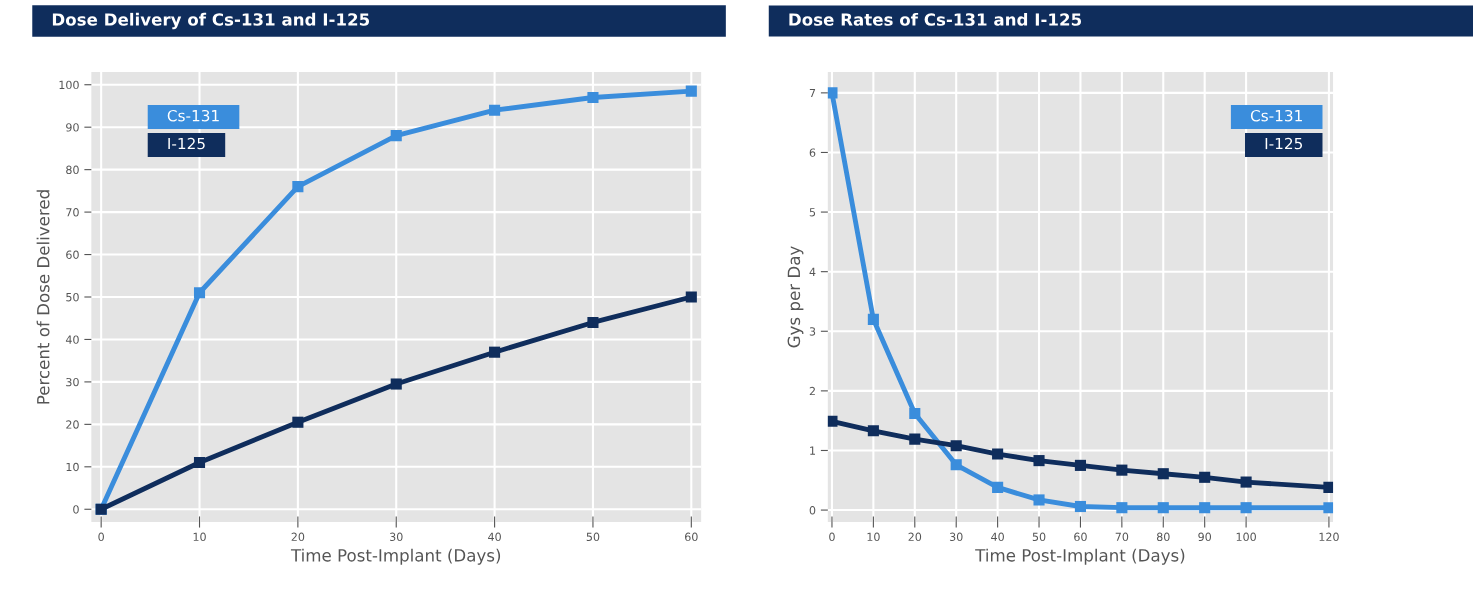 This screenshot has height=600, width=1473. Describe the element at coordinates (72, 467) in the screenshot. I see `y-tick-label: 10` at that location.